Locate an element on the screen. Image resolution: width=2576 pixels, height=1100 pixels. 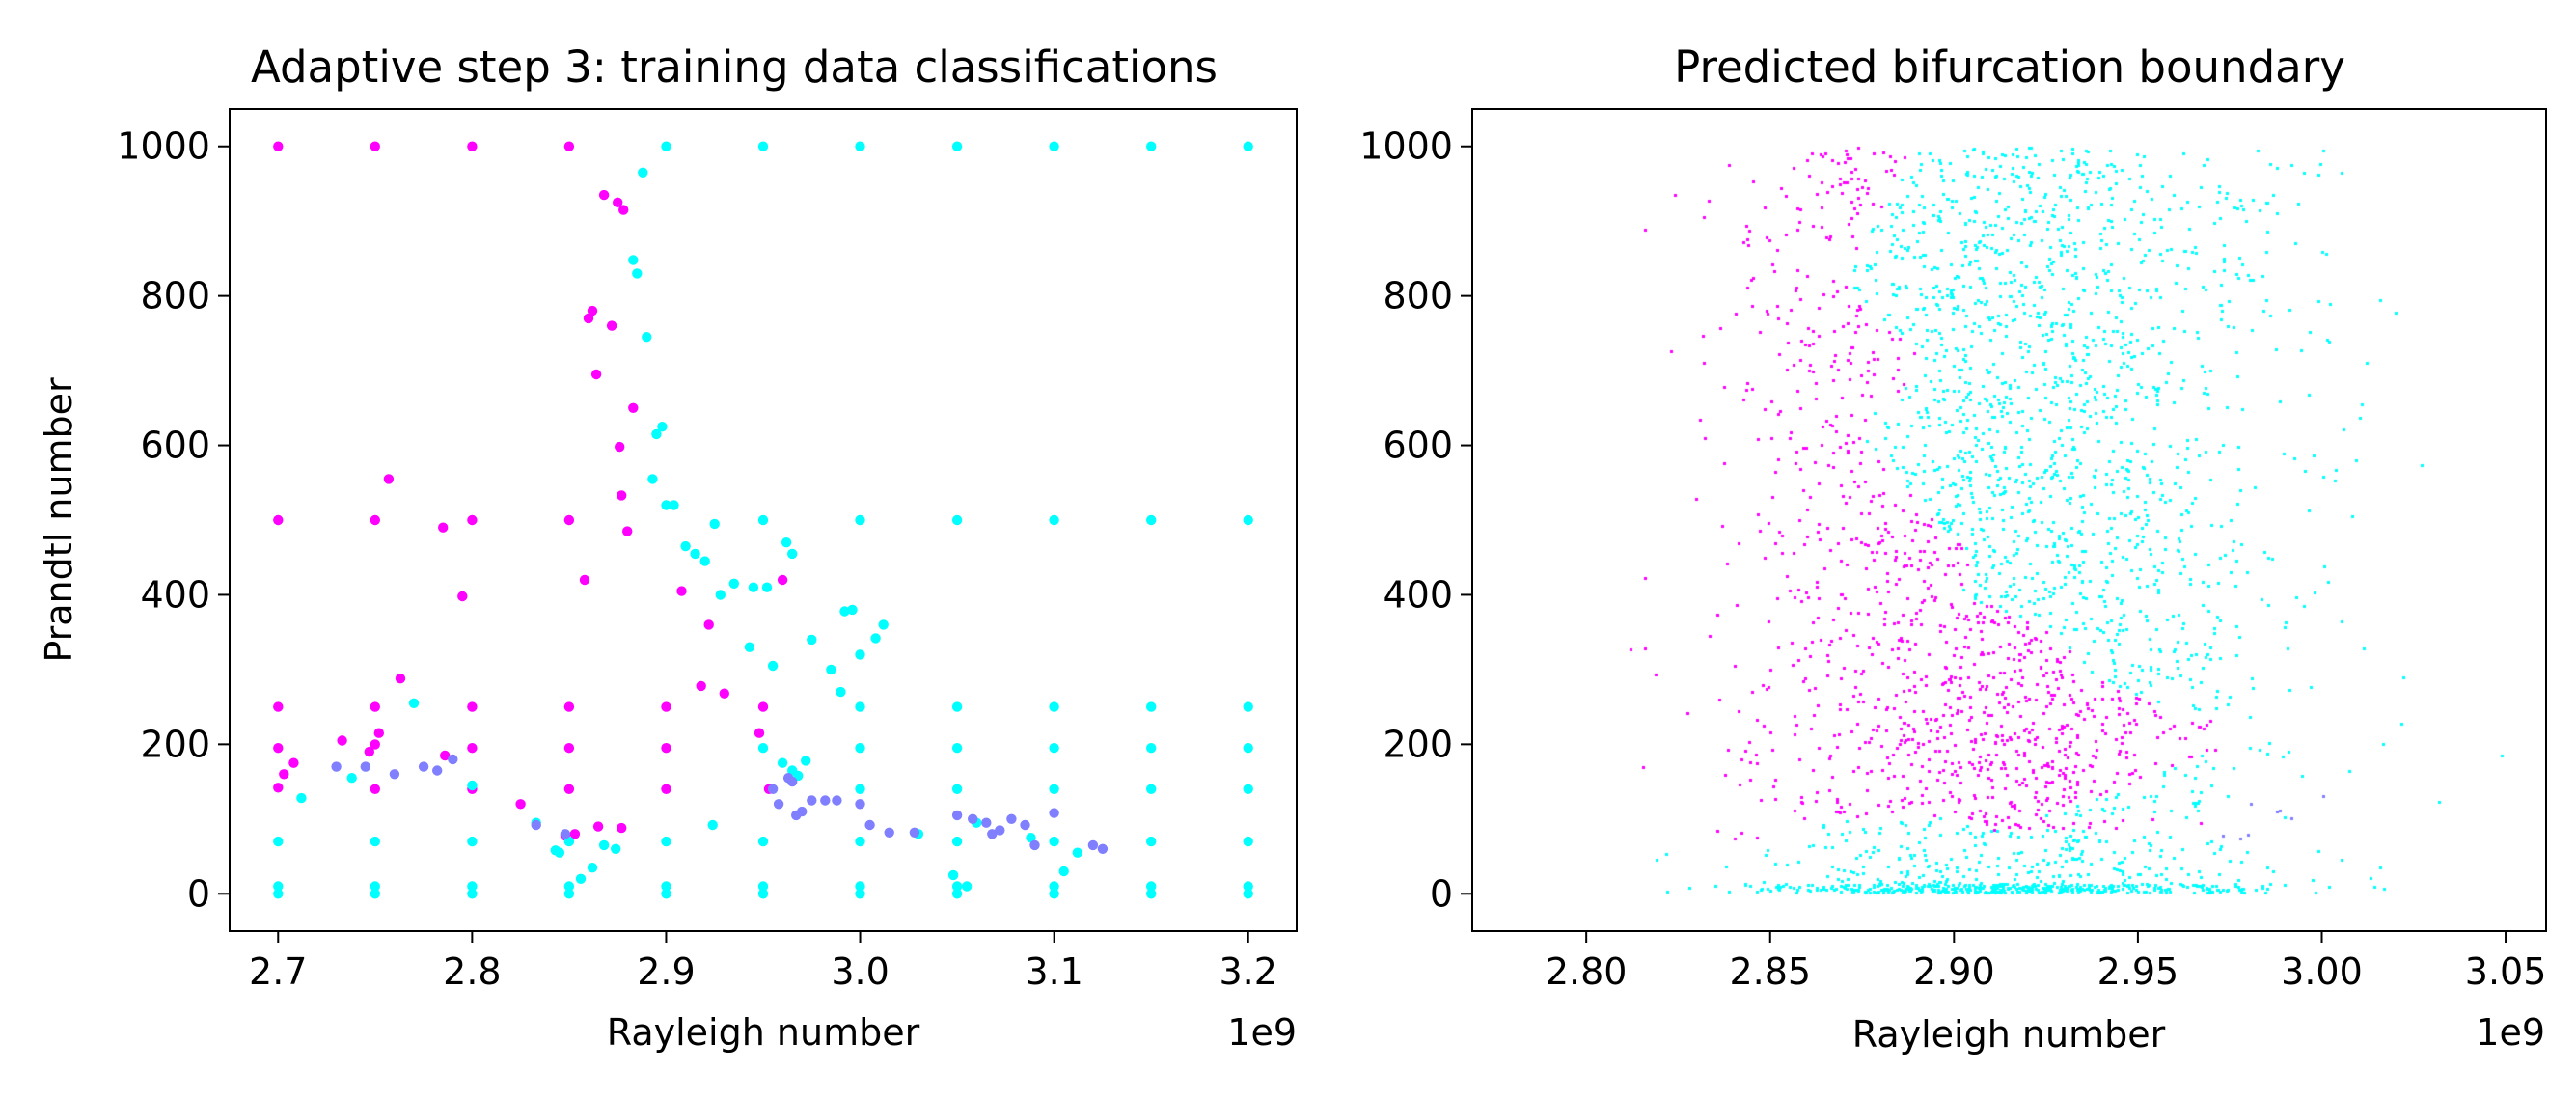
right-chart-title: Predicted bifurcation boundary is located at coordinates (2009, 67).